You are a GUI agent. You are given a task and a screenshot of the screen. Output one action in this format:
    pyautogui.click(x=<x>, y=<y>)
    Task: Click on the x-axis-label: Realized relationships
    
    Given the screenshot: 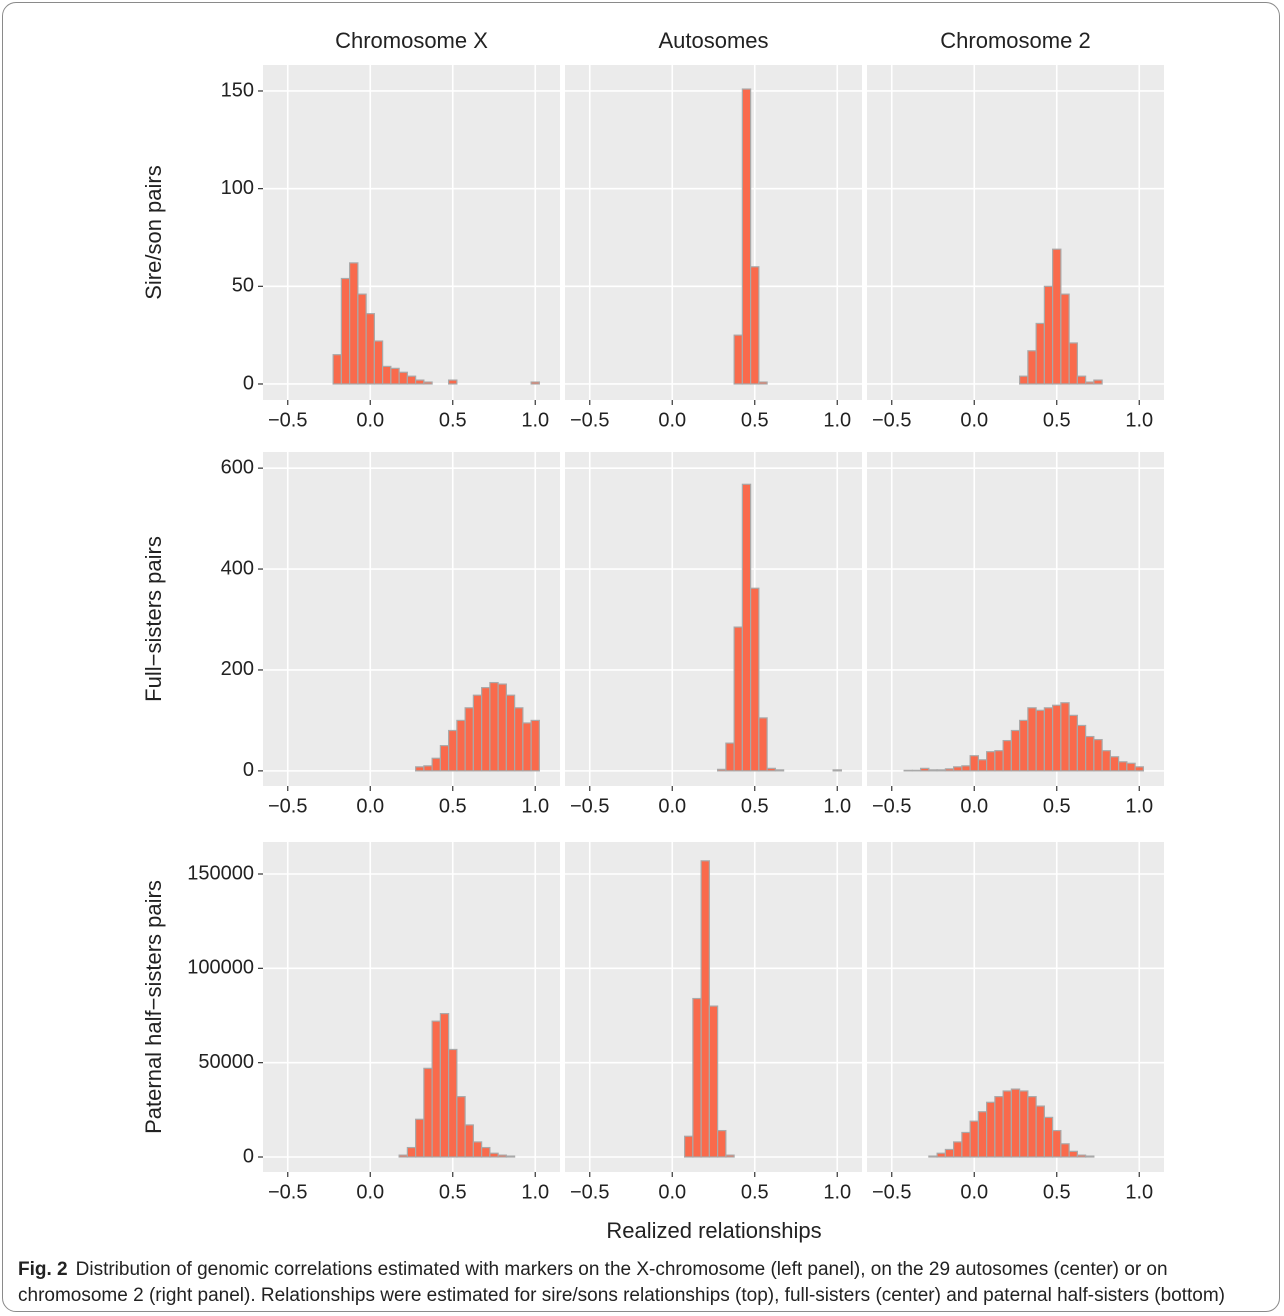 What is the action you would take?
    pyautogui.click(x=713, y=1230)
    